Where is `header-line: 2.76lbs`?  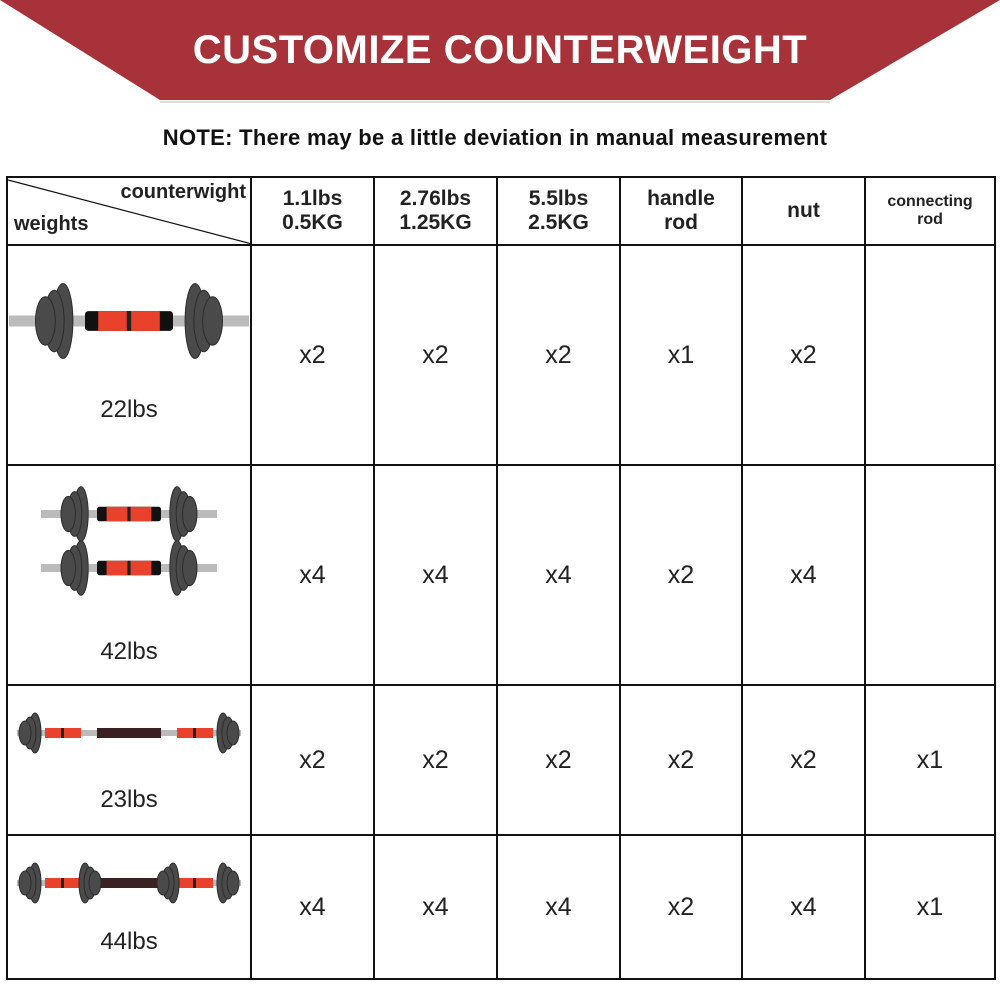 header-line: 2.76lbs is located at coordinates (435, 198).